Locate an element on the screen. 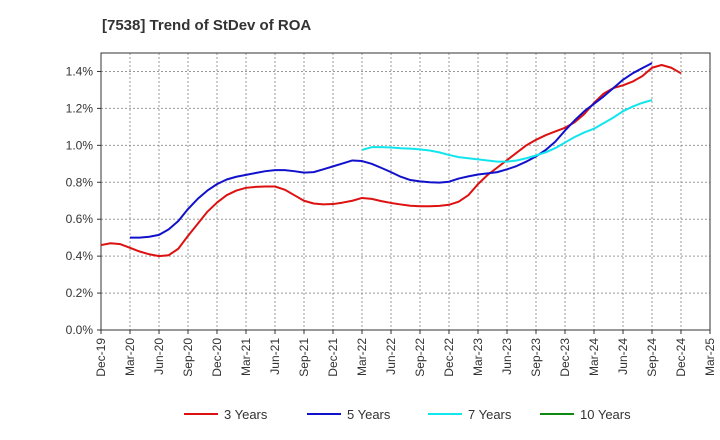 Image resolution: width=720 pixels, height=440 pixels. legend-item: 7 Years is located at coordinates (470, 414).